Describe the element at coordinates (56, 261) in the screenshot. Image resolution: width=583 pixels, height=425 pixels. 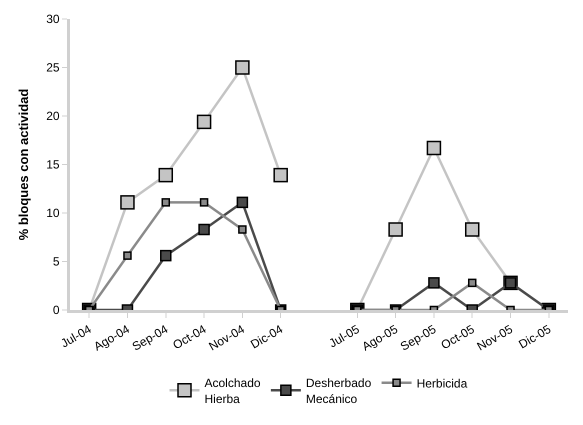
I see `y-tick-label: 5` at that location.